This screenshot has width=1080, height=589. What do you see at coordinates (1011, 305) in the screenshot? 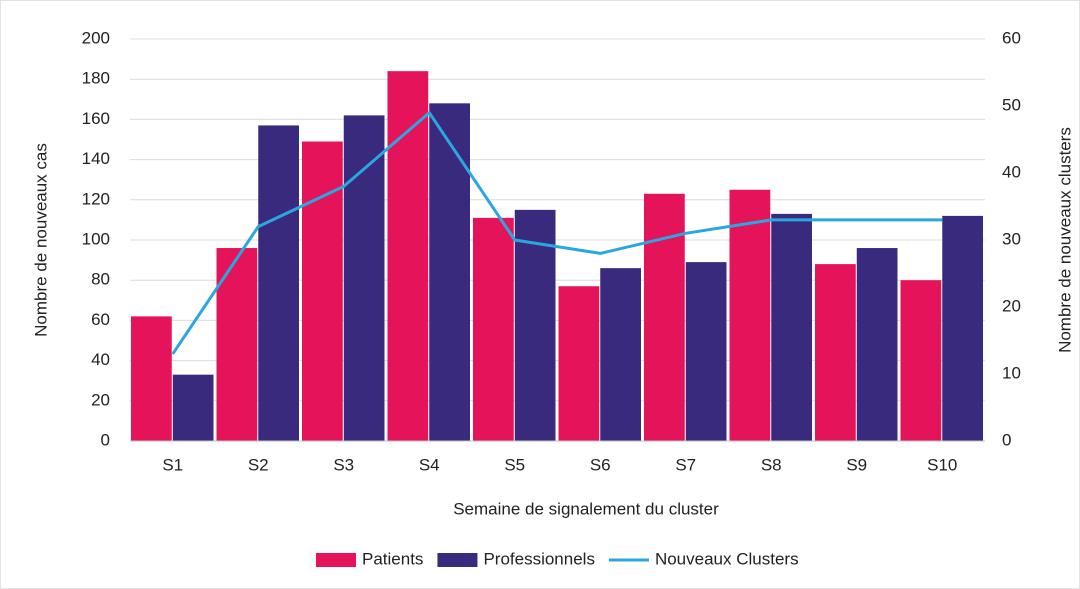
I see `y2-tick-label: 20` at bounding box center [1011, 305].